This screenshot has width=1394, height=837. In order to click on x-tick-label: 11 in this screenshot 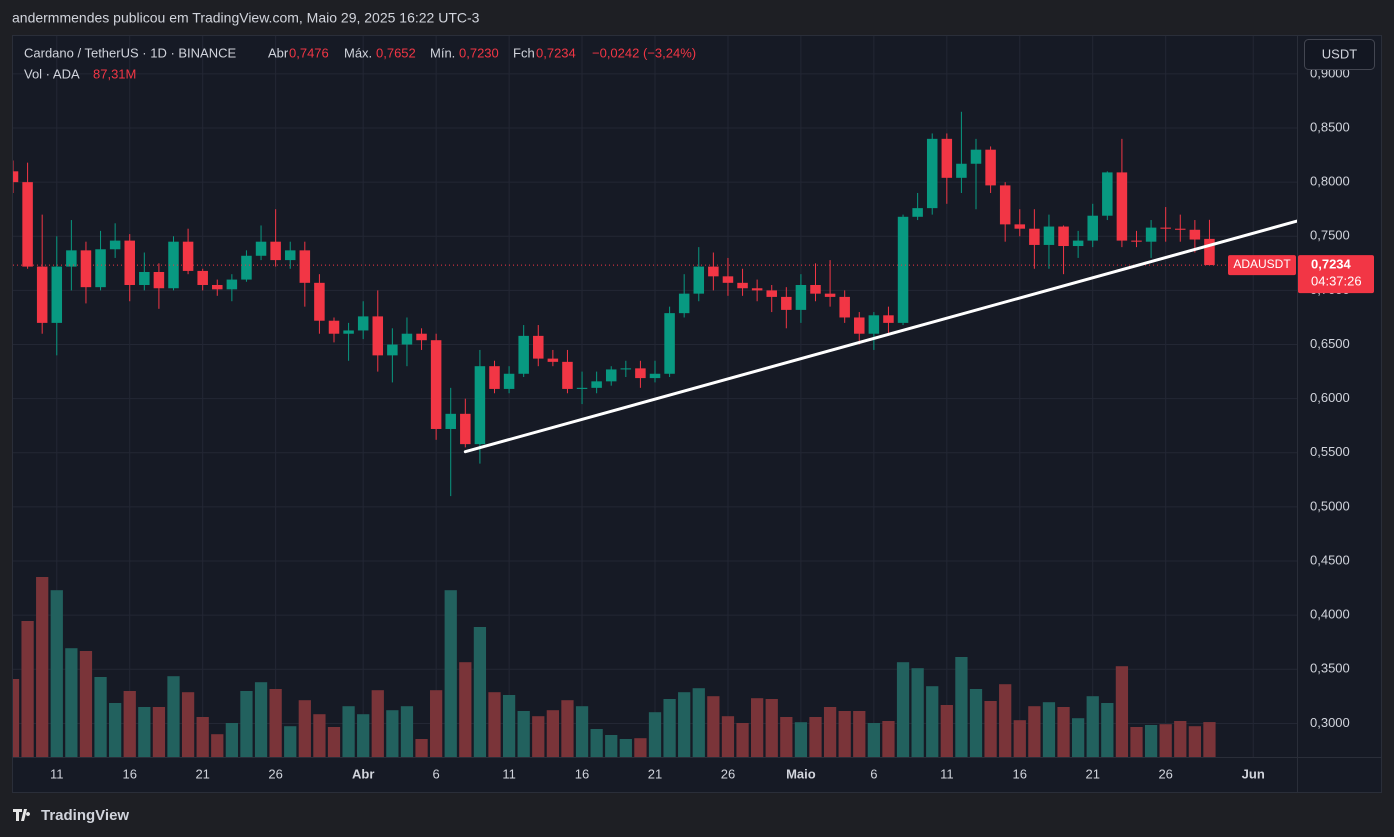, I will do `click(57, 773)`.